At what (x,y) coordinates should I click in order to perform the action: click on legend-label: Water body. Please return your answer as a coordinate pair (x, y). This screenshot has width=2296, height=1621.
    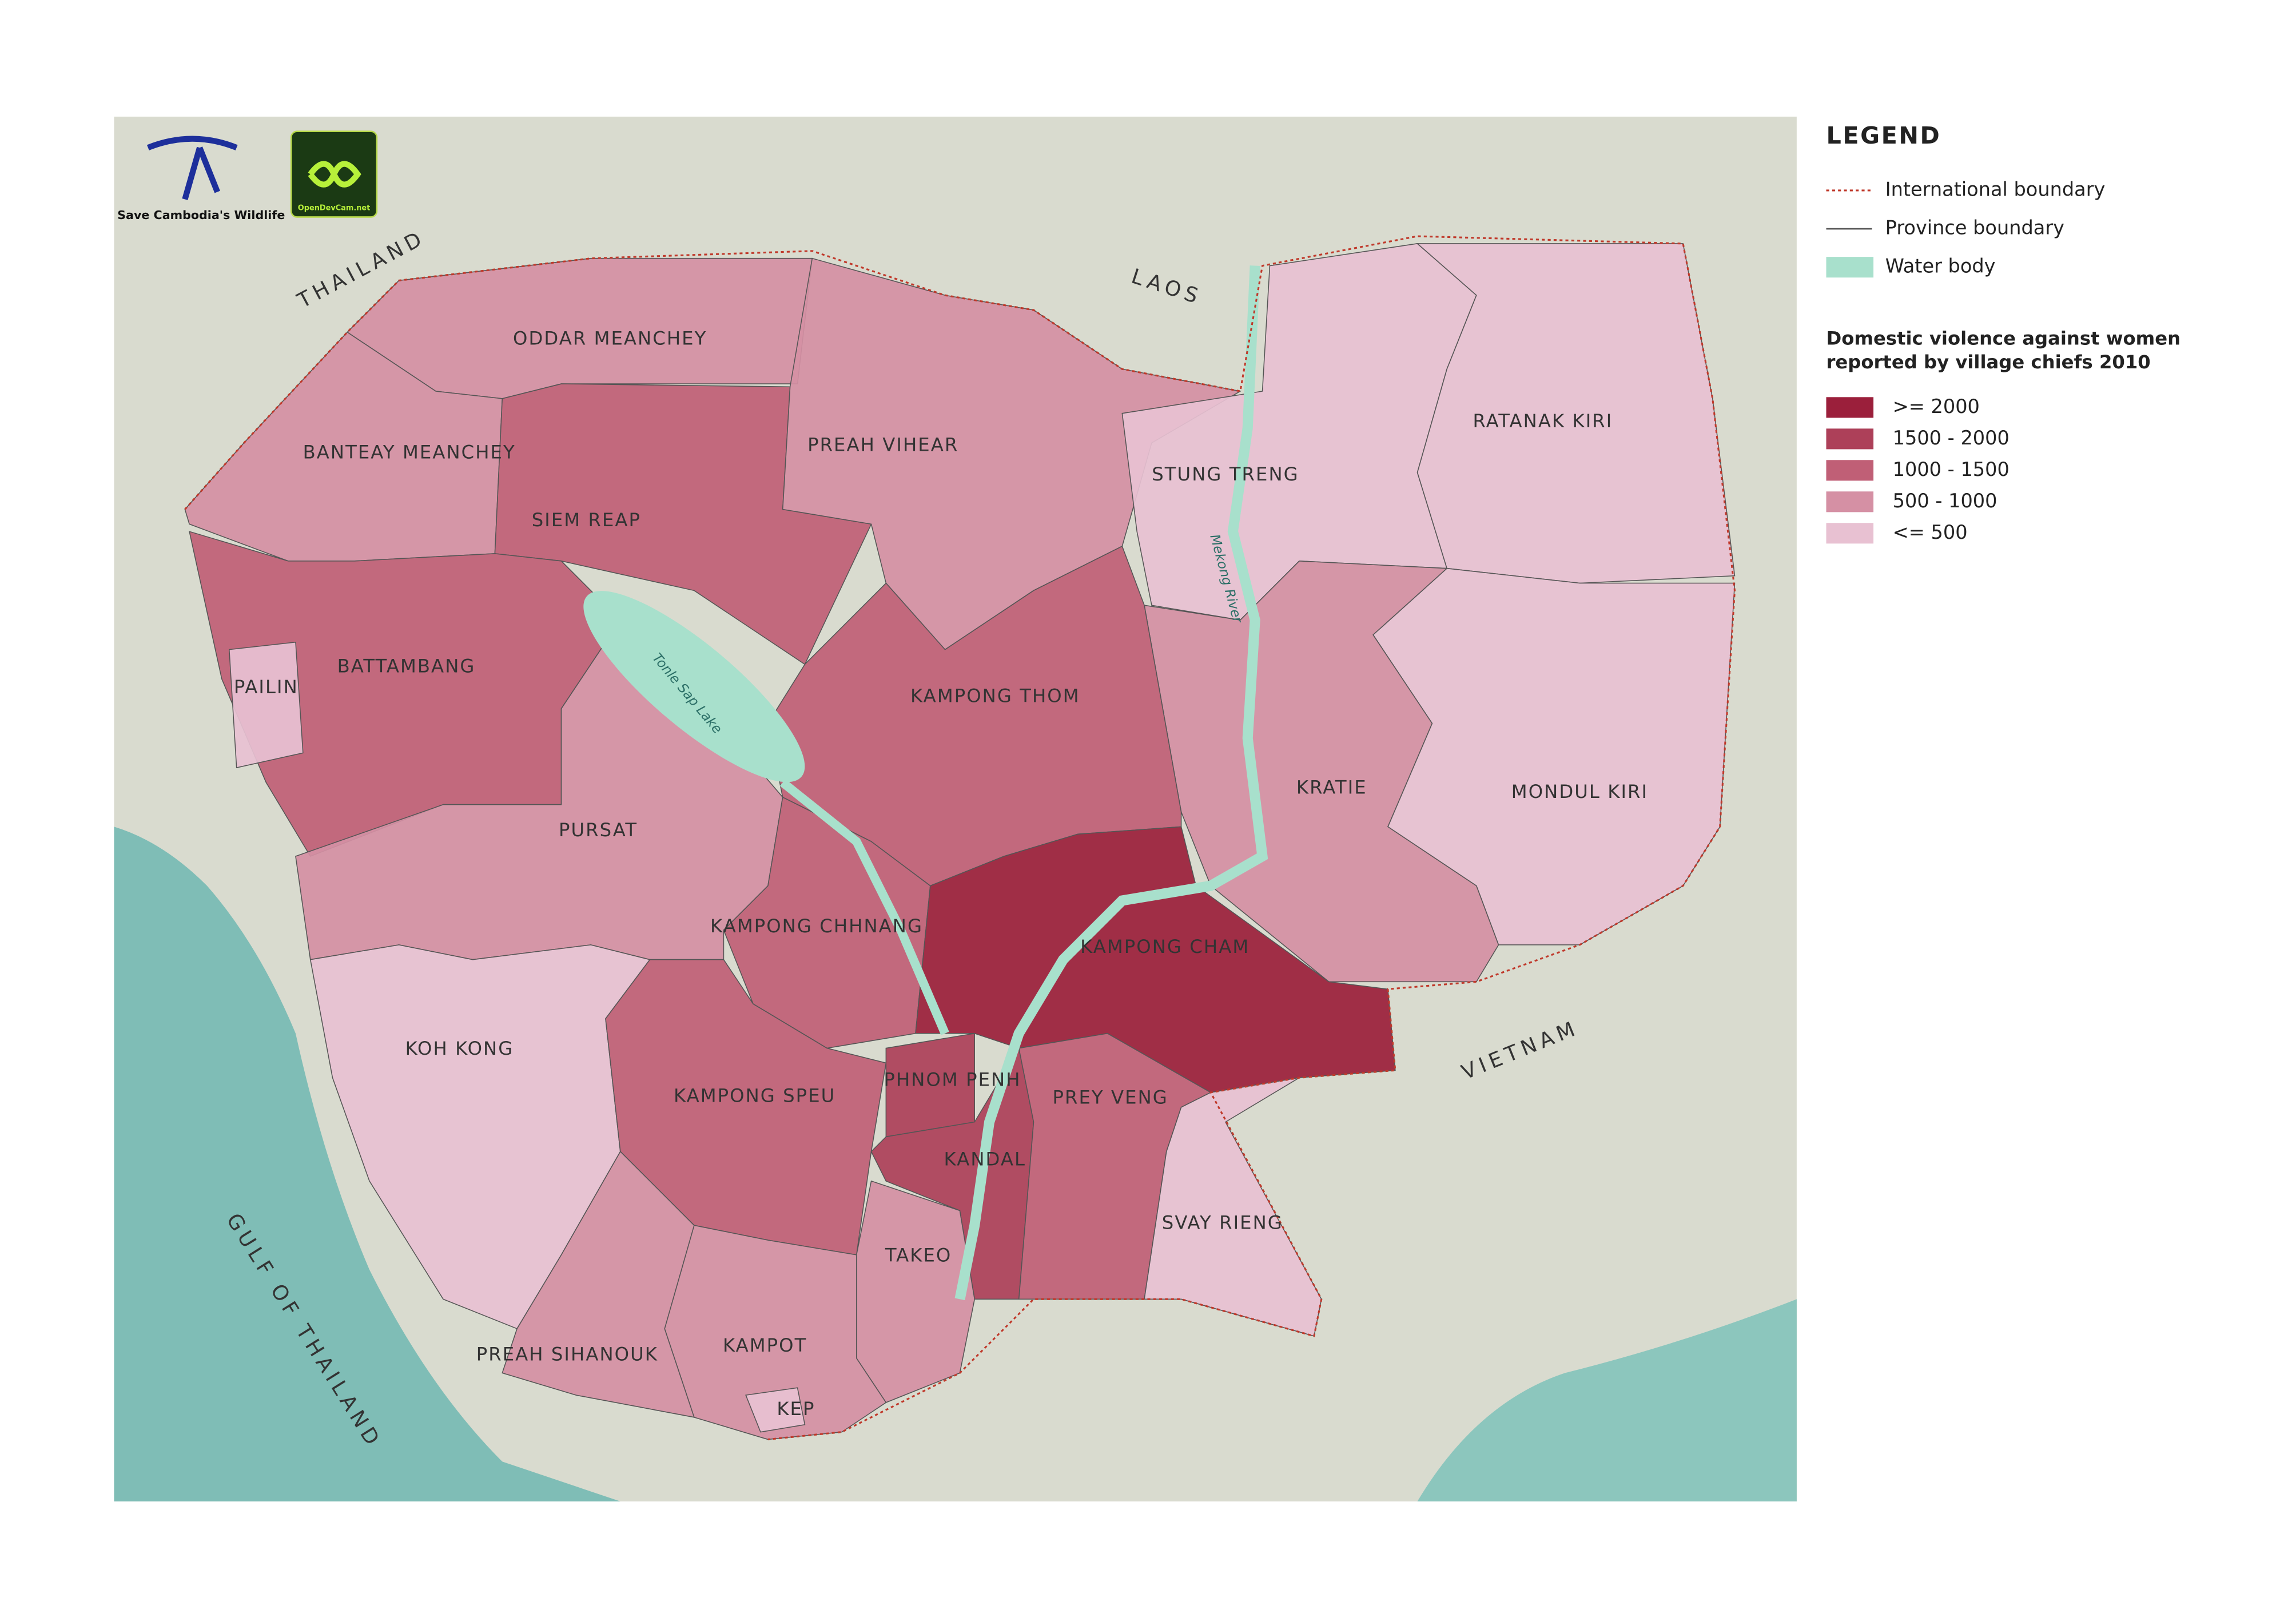
    Looking at the image, I should click on (1941, 266).